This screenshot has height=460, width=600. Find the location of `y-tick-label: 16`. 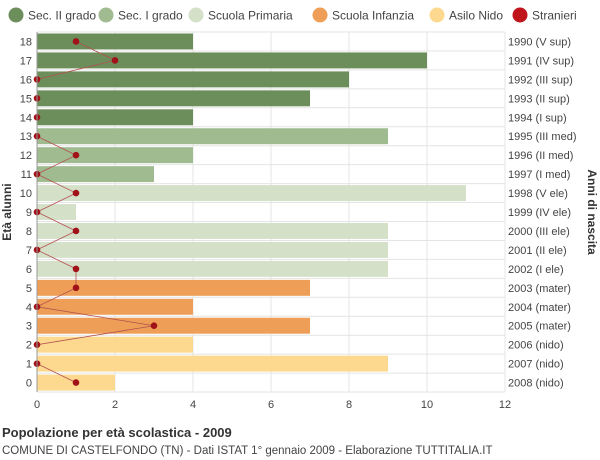

y-tick-label: 16 is located at coordinates (26, 80).